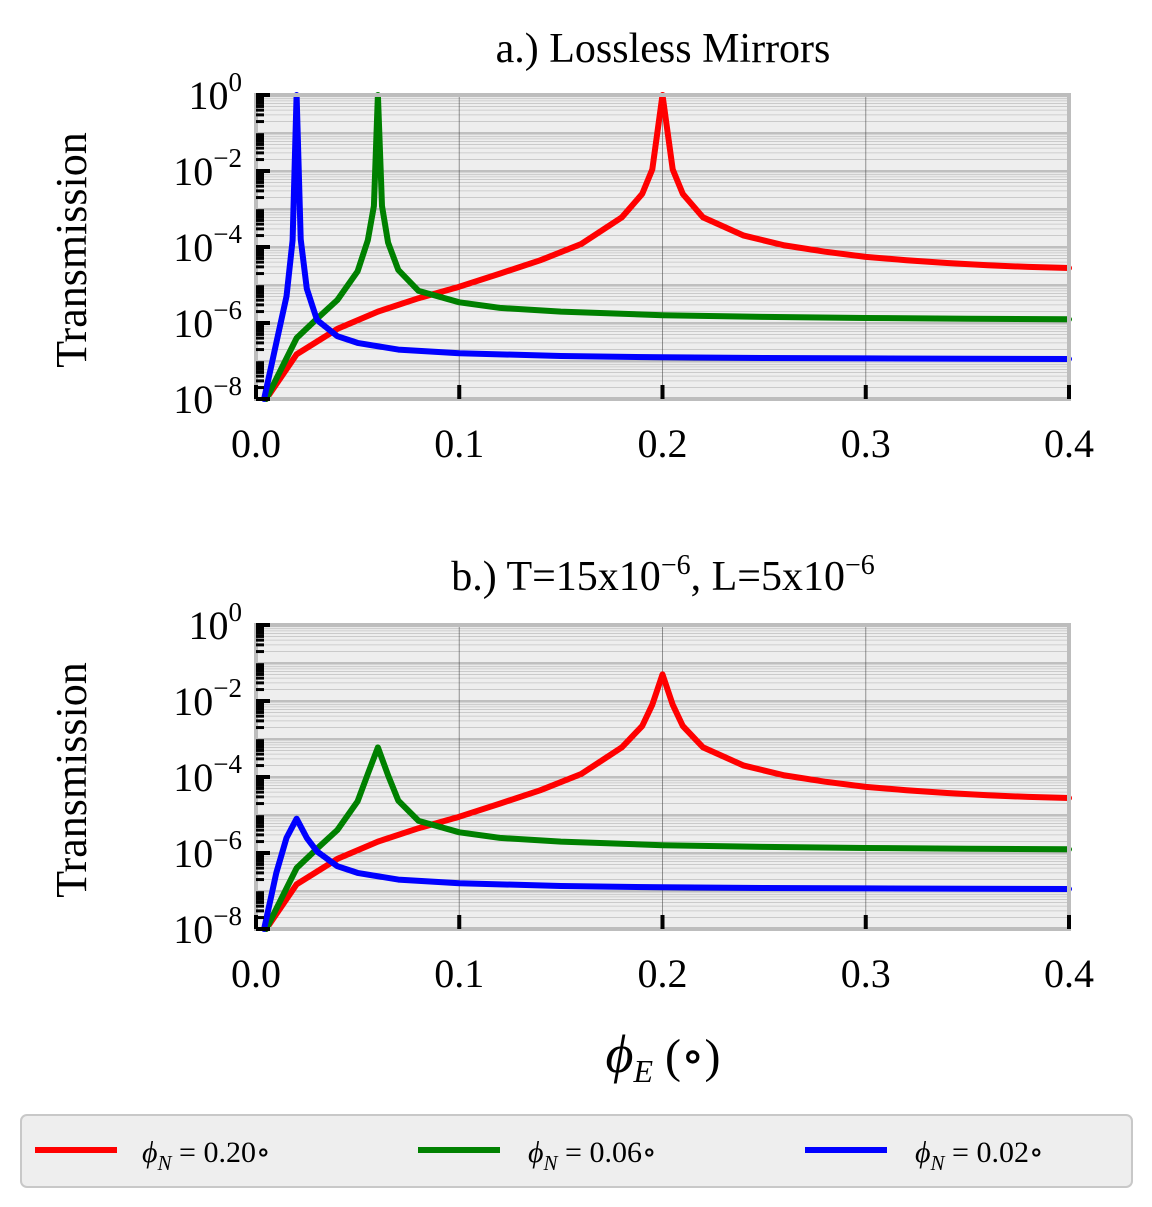 The height and width of the screenshot is (1207, 1152). I want to click on x-axis-label: ϕE (∘), so click(663, 1056).